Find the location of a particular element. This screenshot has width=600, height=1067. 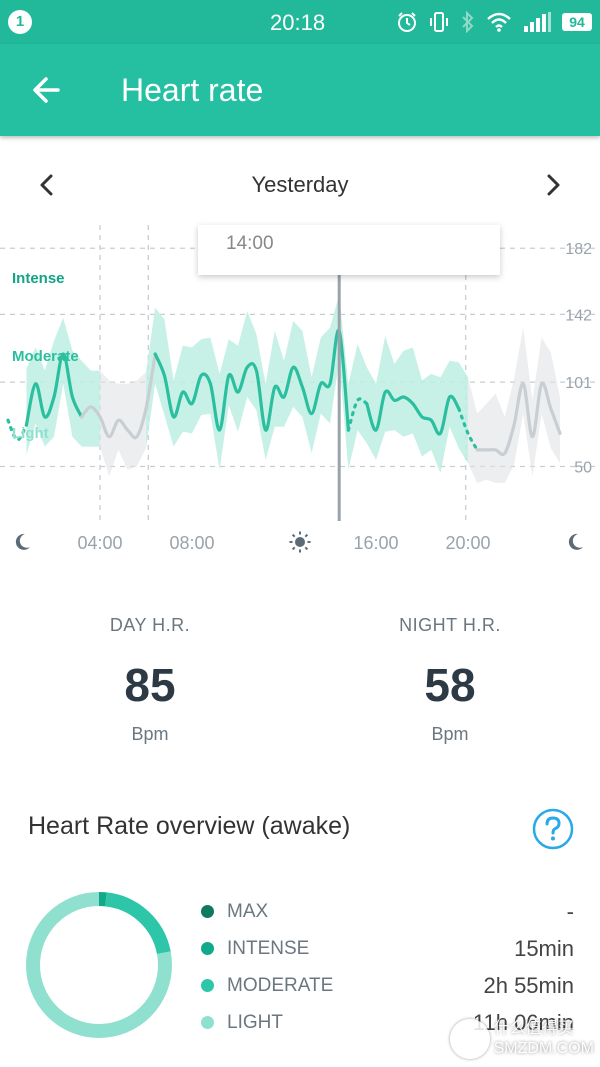

chart-tooltip: 14:00 is located at coordinates (349, 250).